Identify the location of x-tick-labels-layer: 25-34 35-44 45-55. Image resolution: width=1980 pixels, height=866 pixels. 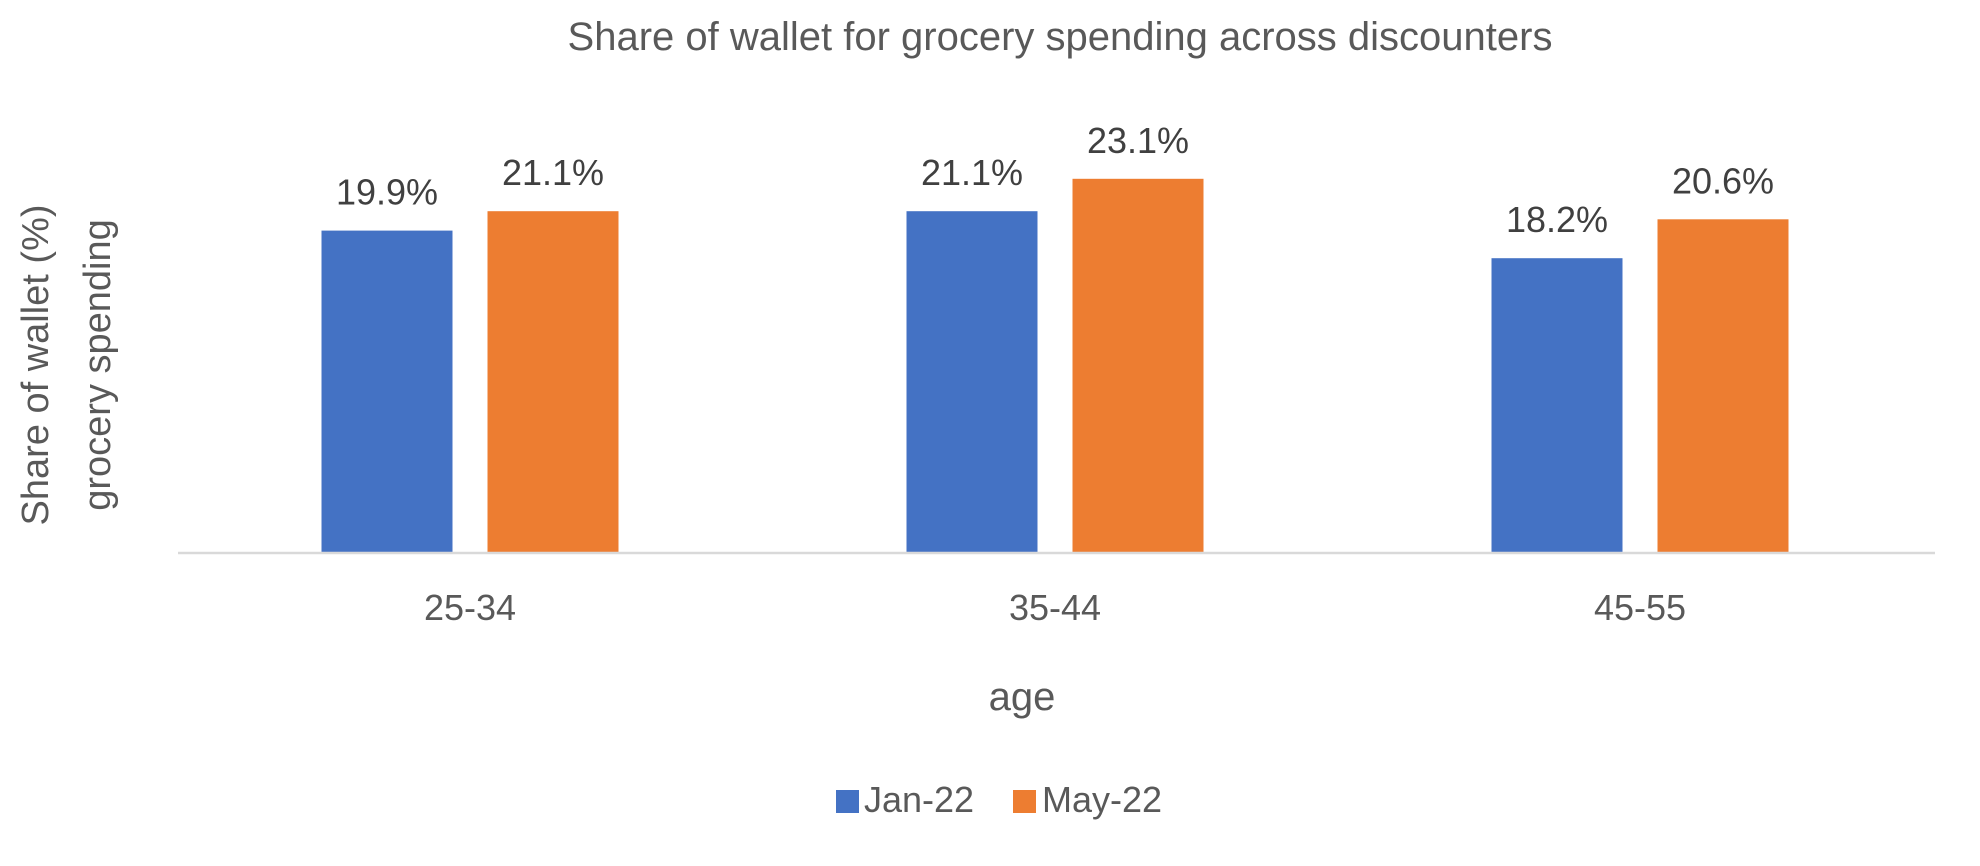
(1055, 607).